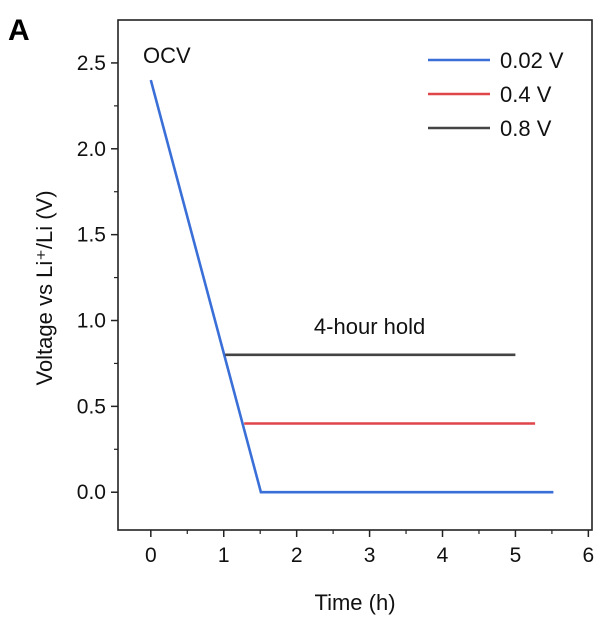  What do you see at coordinates (224, 555) in the screenshot?
I see `x-tick-label: 1` at bounding box center [224, 555].